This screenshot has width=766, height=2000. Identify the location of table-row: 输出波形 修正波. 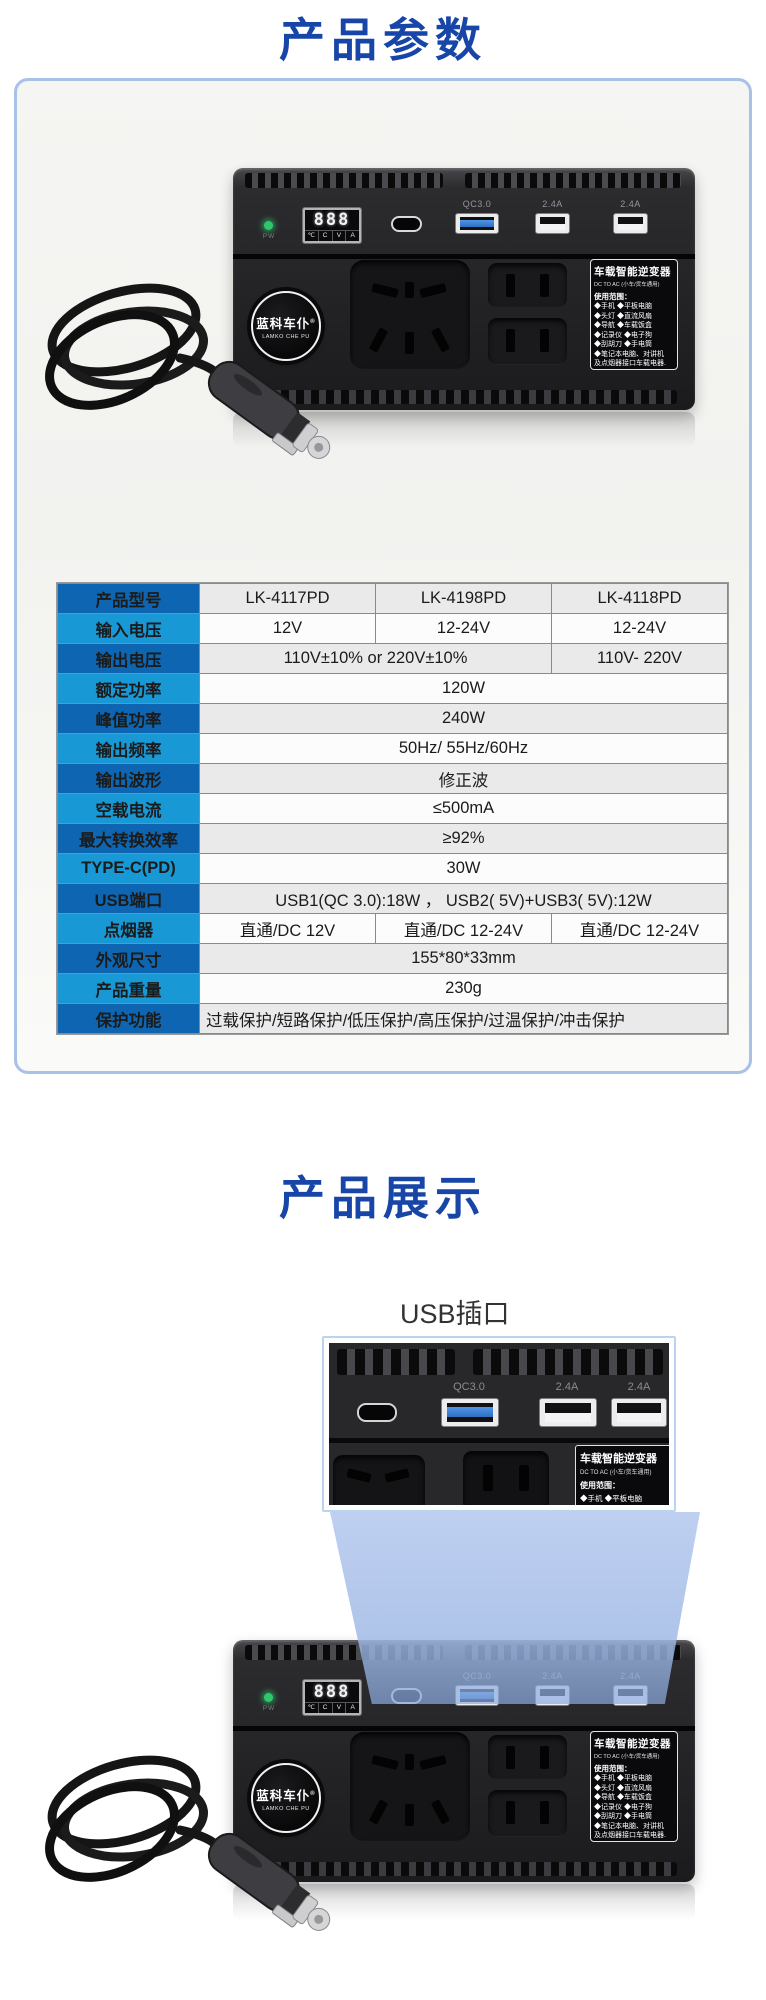
(392, 778).